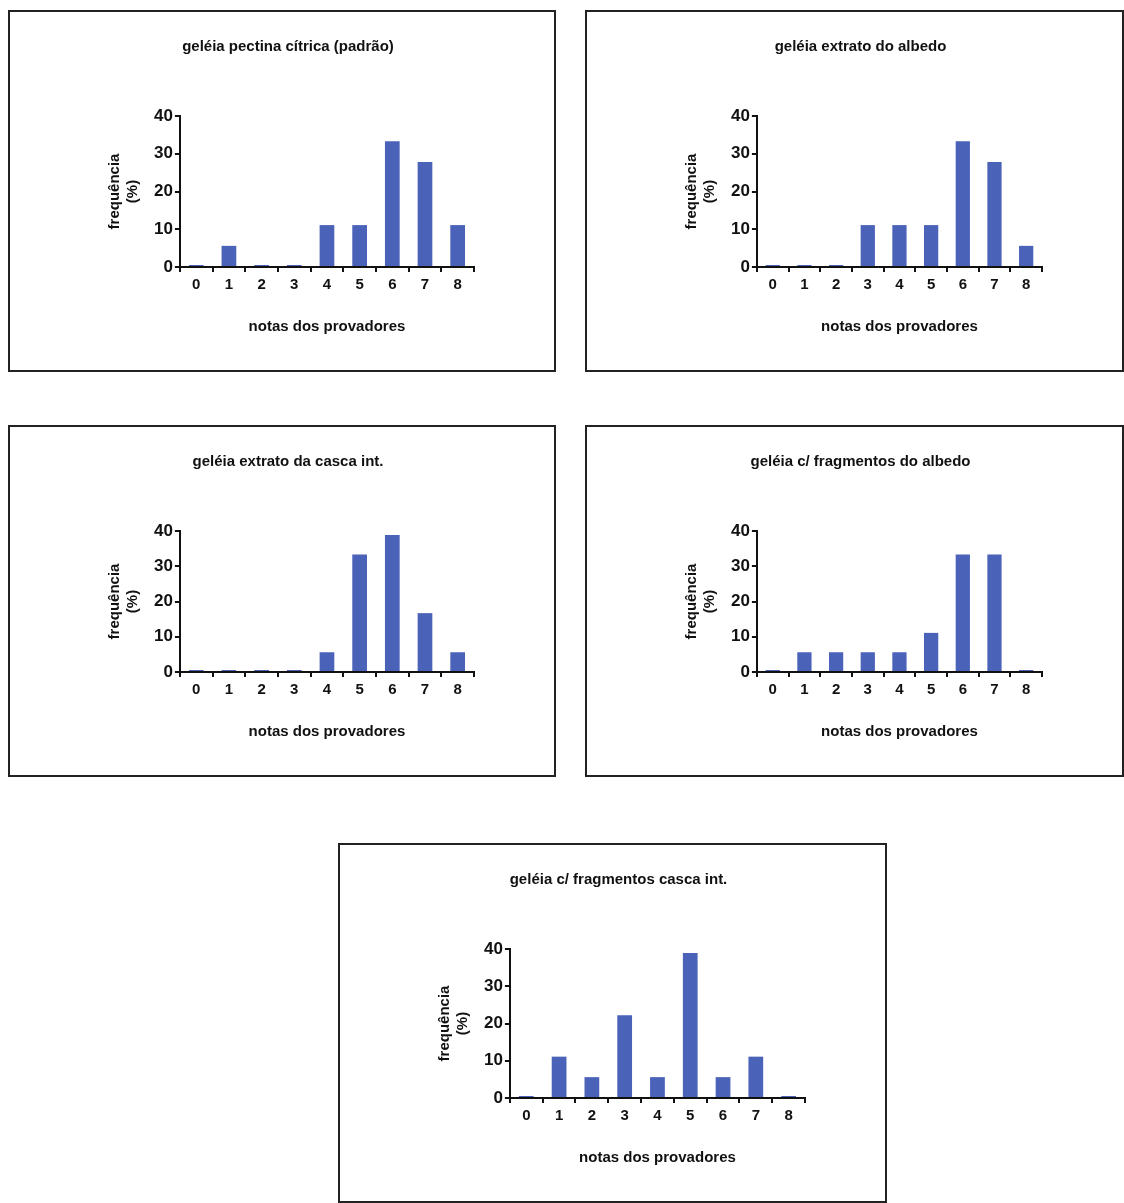 The width and height of the screenshot is (1124, 1203). I want to click on chart-title: geléia c/ fragmentos casca int., so click(618, 879).